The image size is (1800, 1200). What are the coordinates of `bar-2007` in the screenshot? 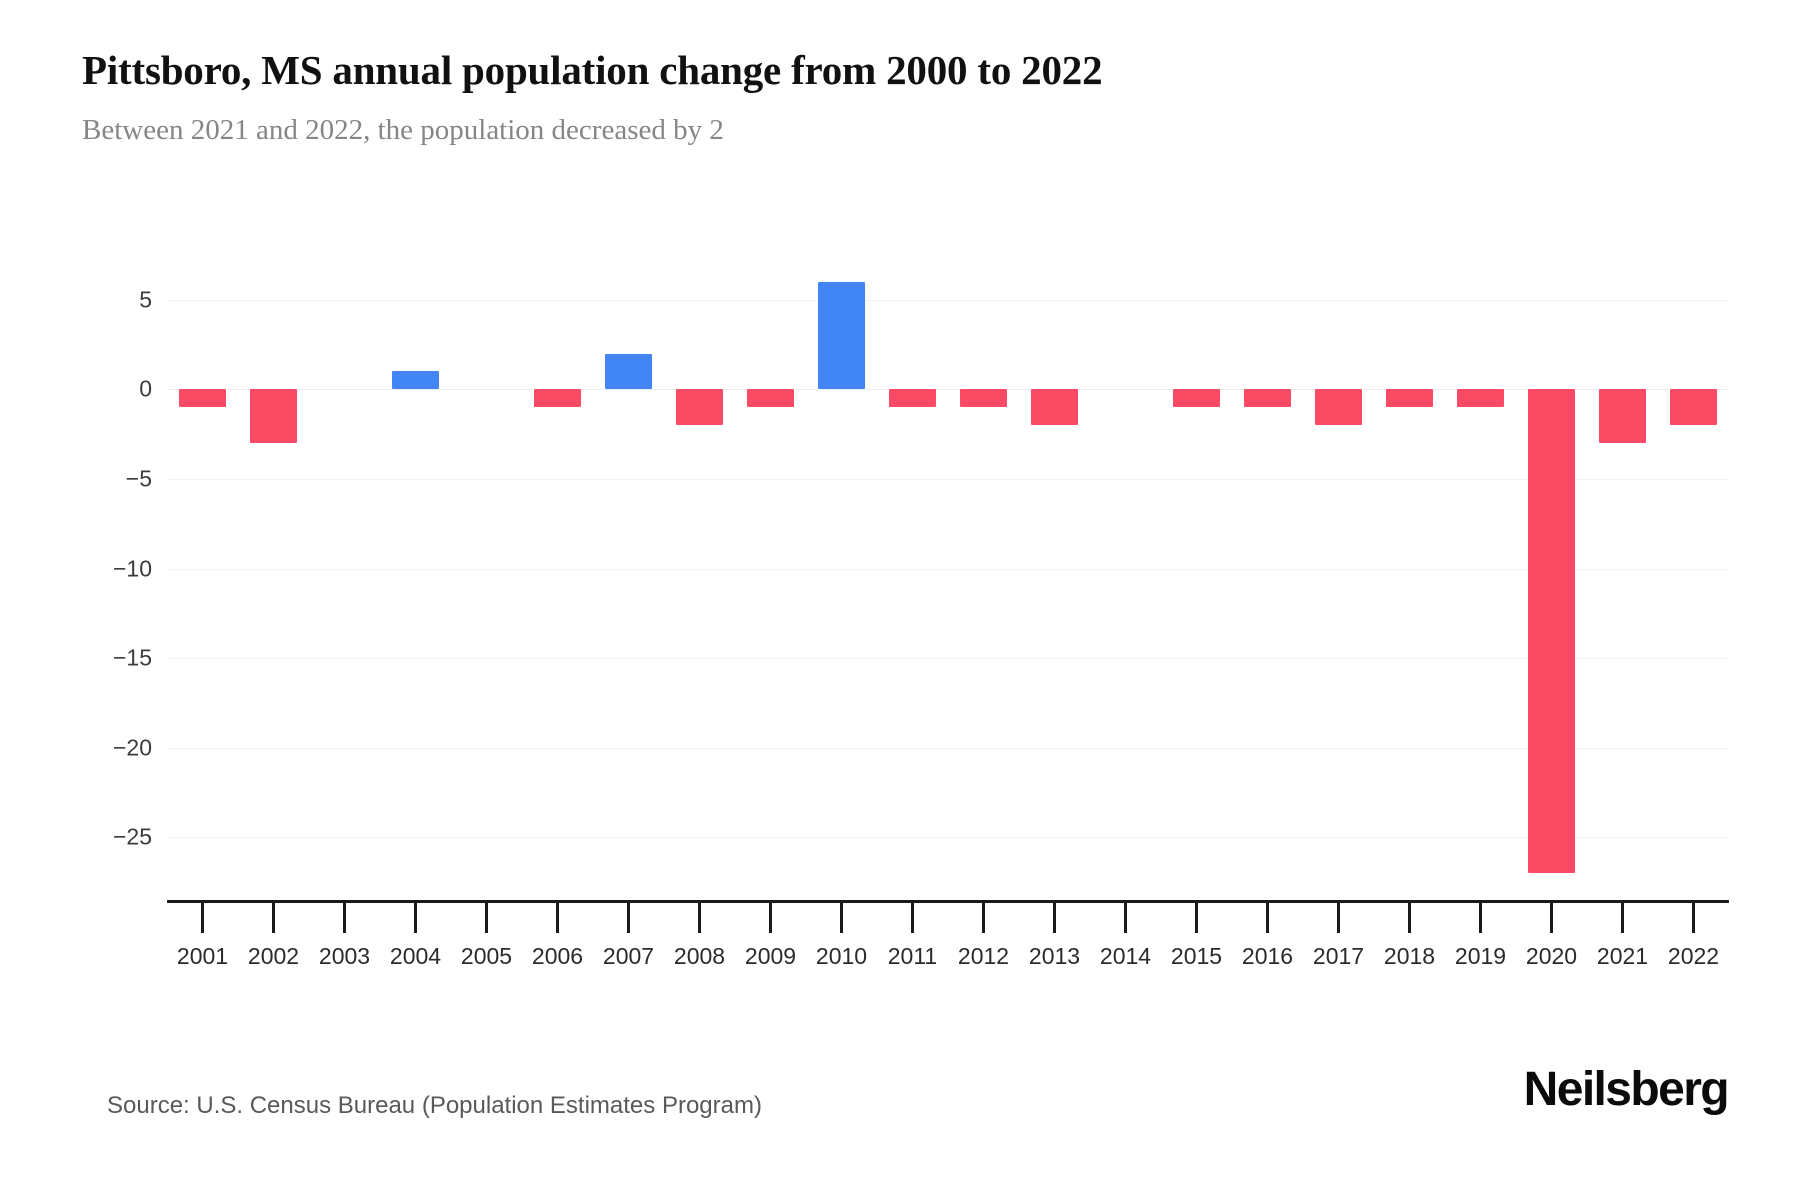 It's located at (628, 371).